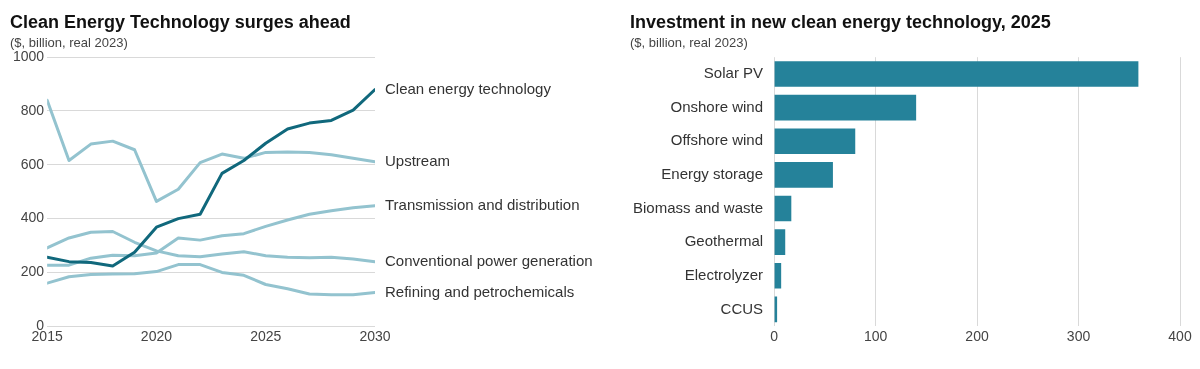 The image size is (1200, 369). Describe the element at coordinates (480, 291) in the screenshot. I see `series-label: Refining and petrochemicals` at that location.